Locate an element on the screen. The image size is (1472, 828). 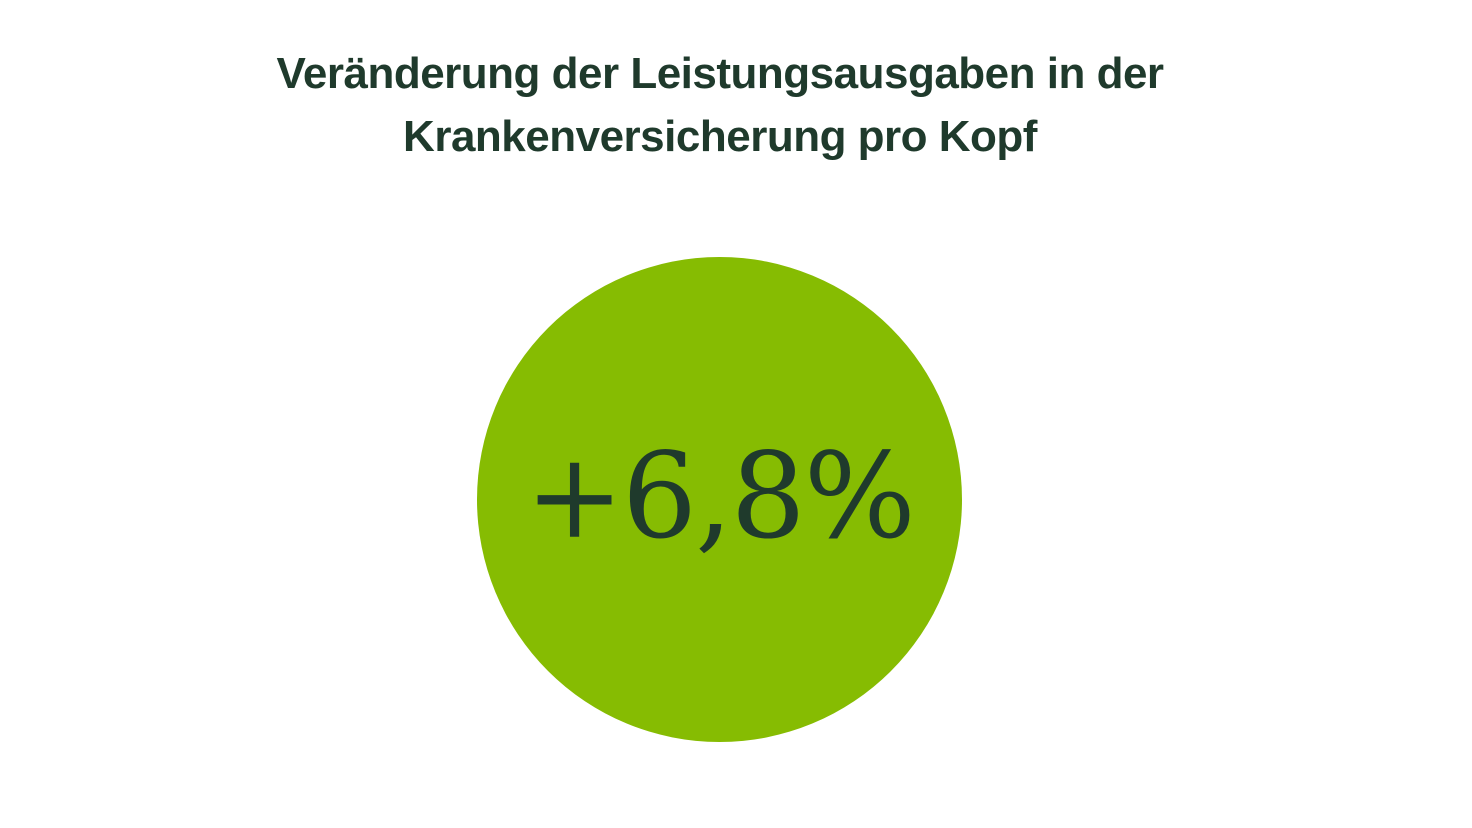
stat-value: +6,8% is located at coordinates (720, 495).